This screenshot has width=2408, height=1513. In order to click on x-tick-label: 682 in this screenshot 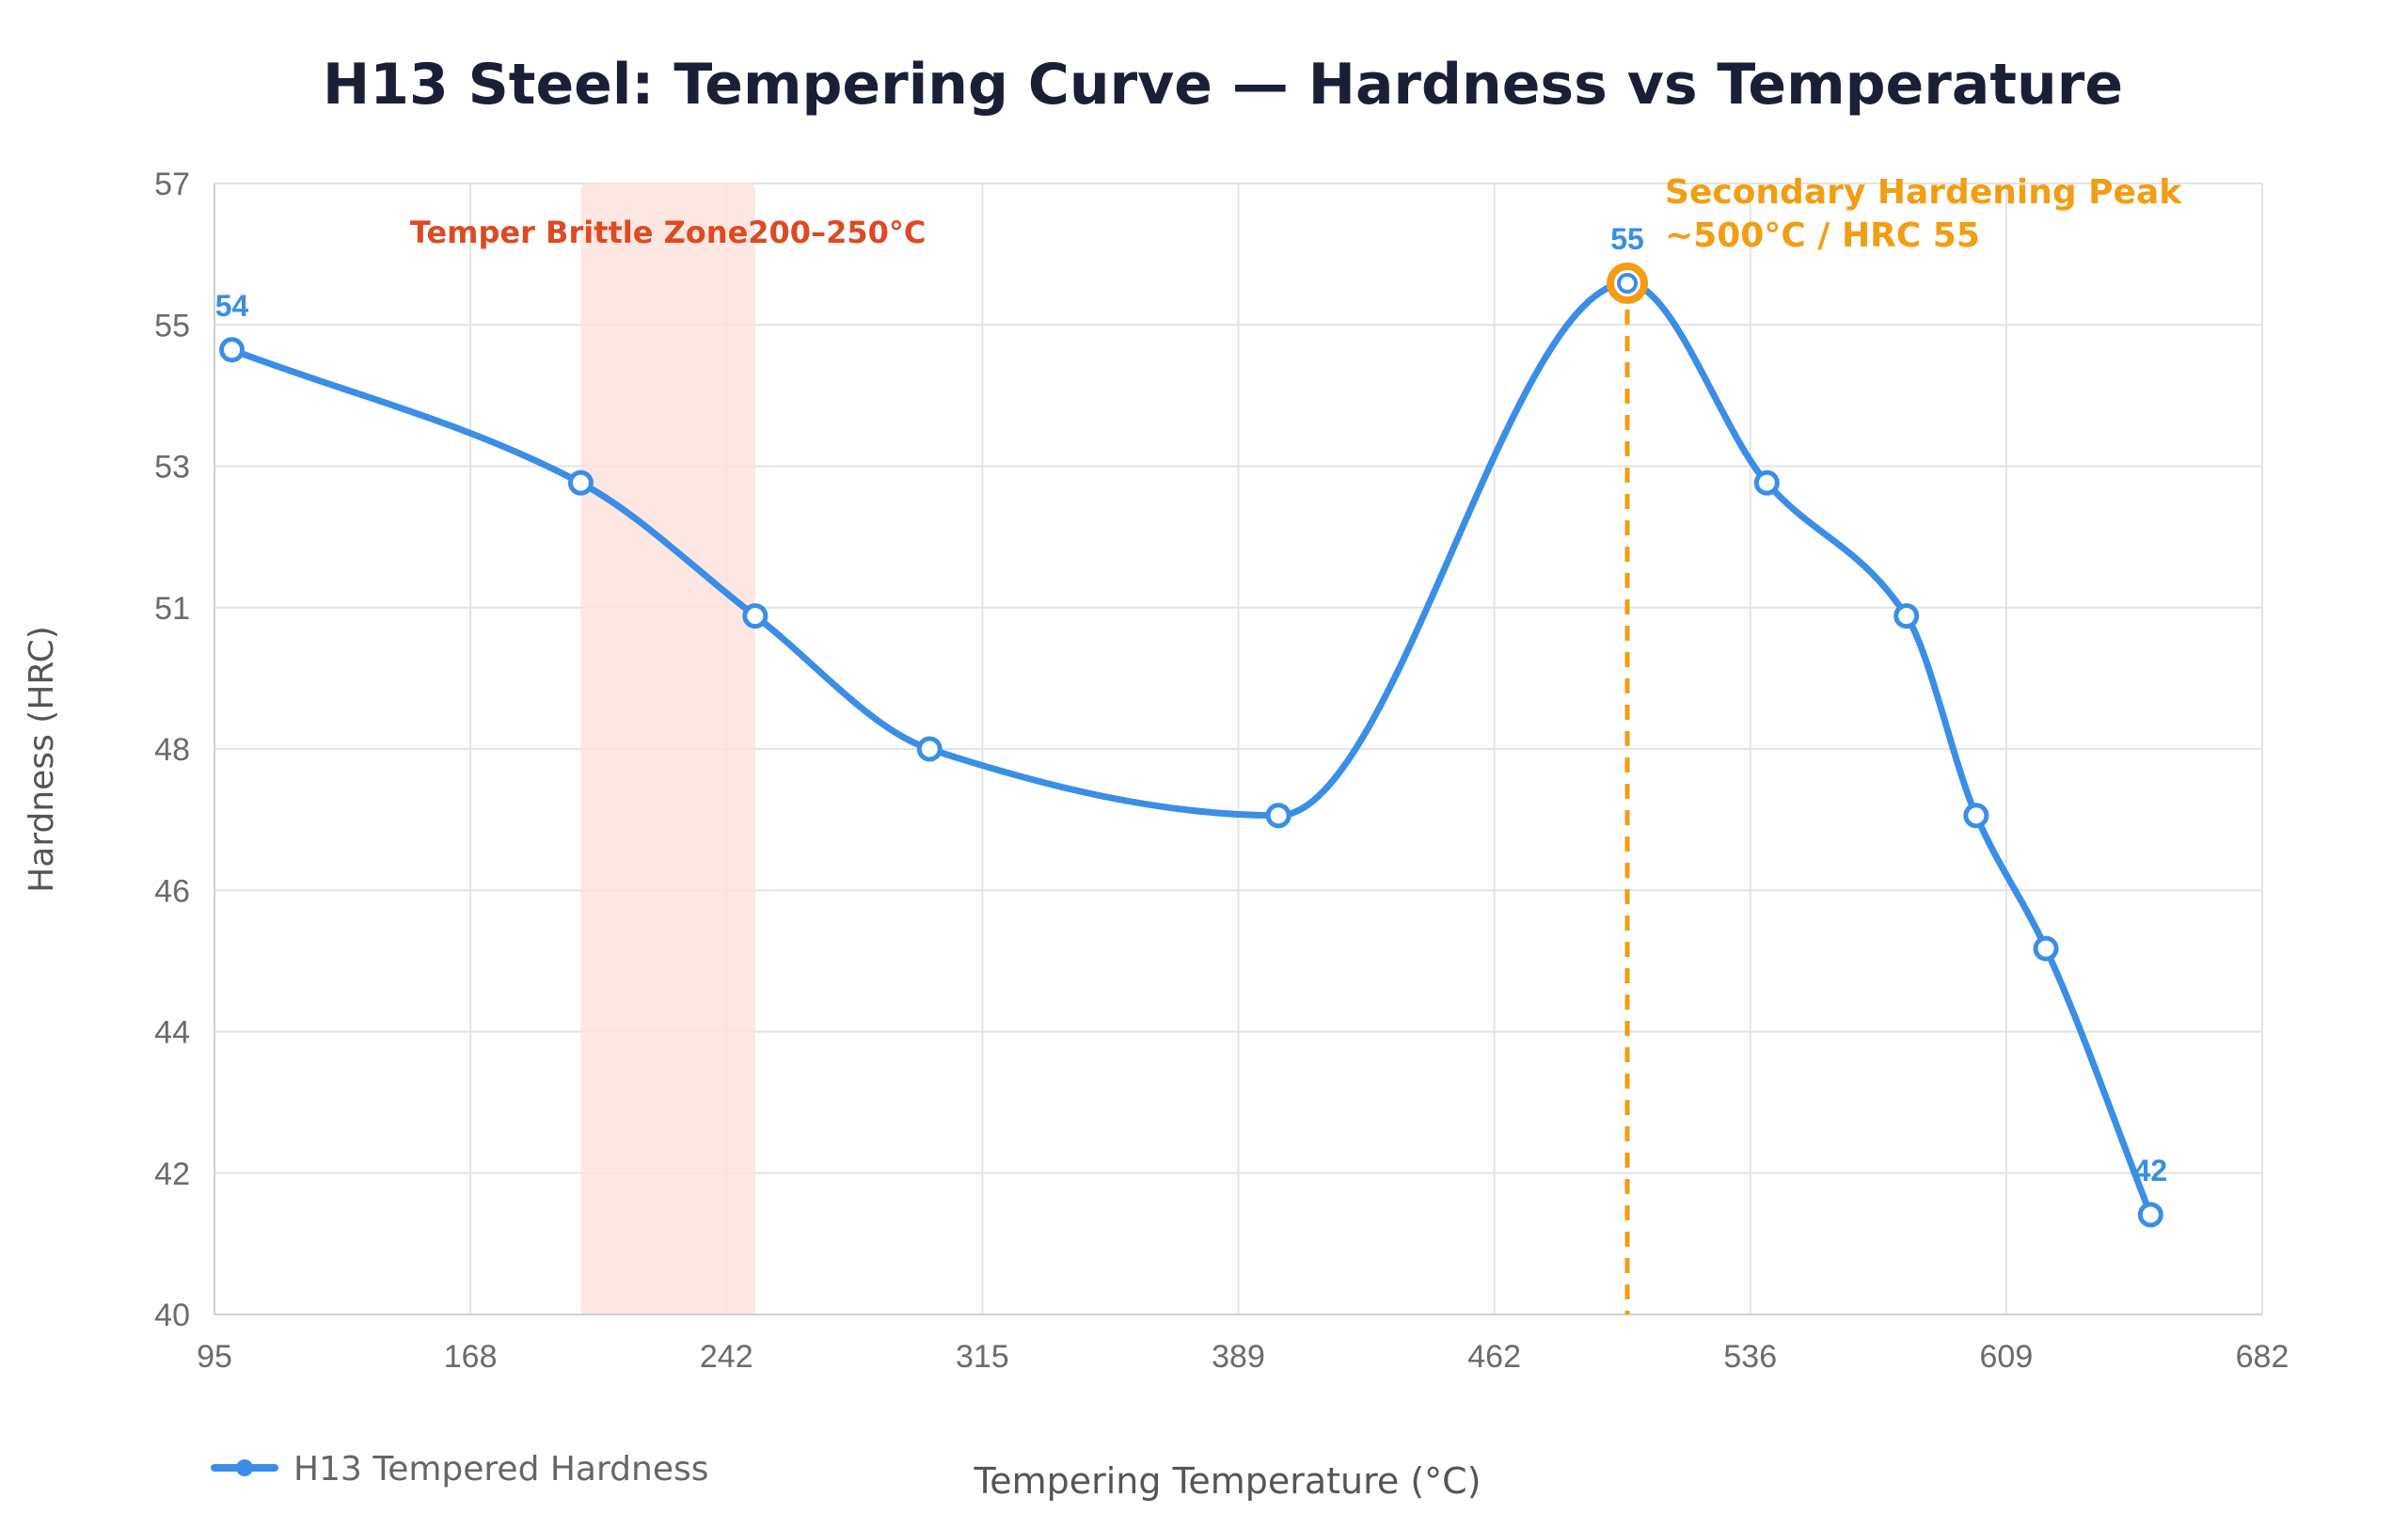, I will do `click(2263, 1357)`.